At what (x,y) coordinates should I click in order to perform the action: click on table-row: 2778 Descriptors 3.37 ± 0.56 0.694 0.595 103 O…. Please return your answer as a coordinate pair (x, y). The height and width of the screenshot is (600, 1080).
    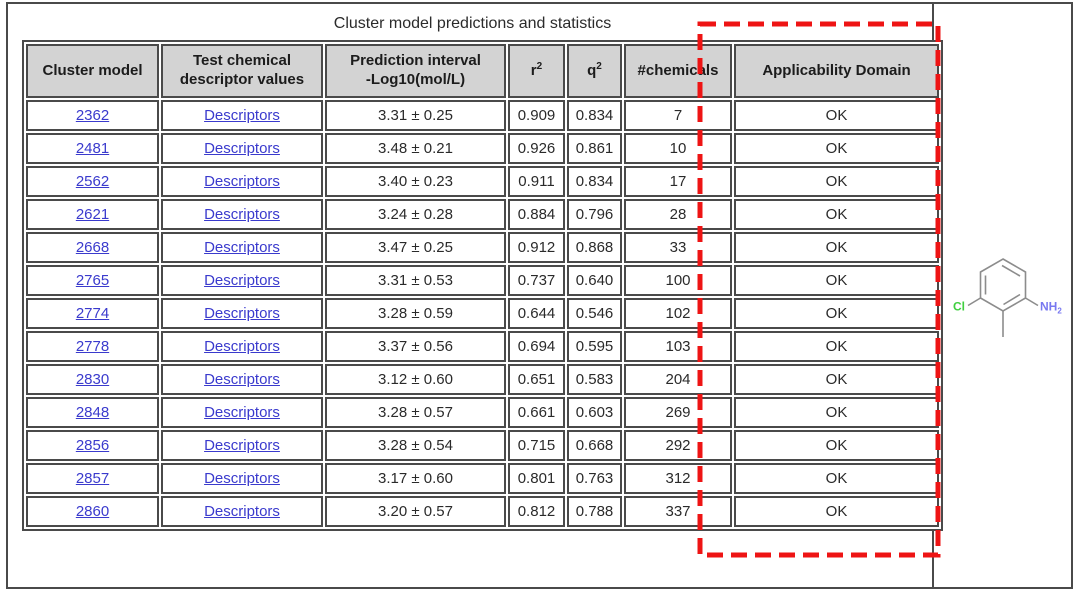
    Looking at the image, I should click on (482, 346).